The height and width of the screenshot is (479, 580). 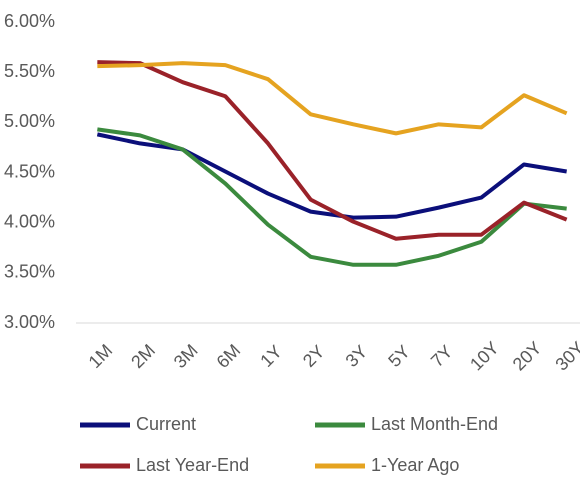 What do you see at coordinates (399, 356) in the screenshot?
I see `x-tick-label: 5Y` at bounding box center [399, 356].